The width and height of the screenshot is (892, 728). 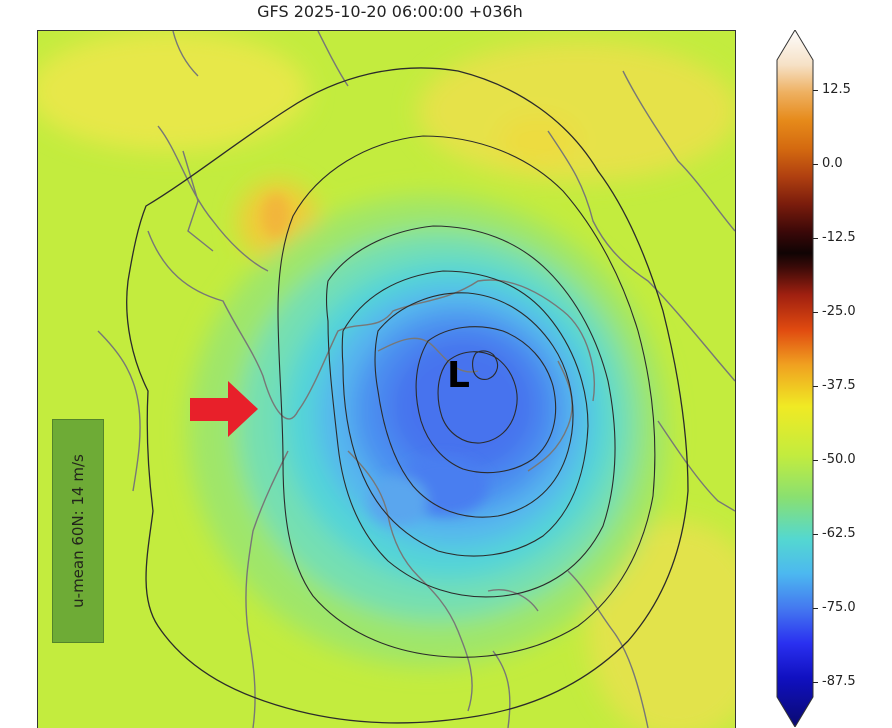 What do you see at coordinates (836, 89) in the screenshot?
I see `colorbar-tick-label: 12.5` at bounding box center [836, 89].